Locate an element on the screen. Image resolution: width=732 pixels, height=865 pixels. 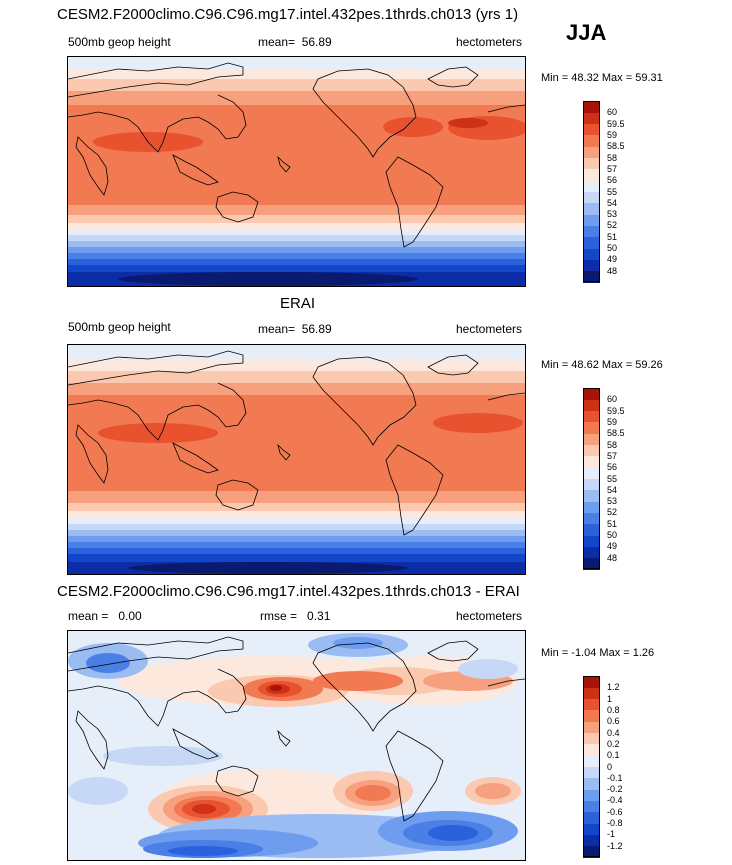
panel2-mean-label: mean= is located at coordinates (277, 329).